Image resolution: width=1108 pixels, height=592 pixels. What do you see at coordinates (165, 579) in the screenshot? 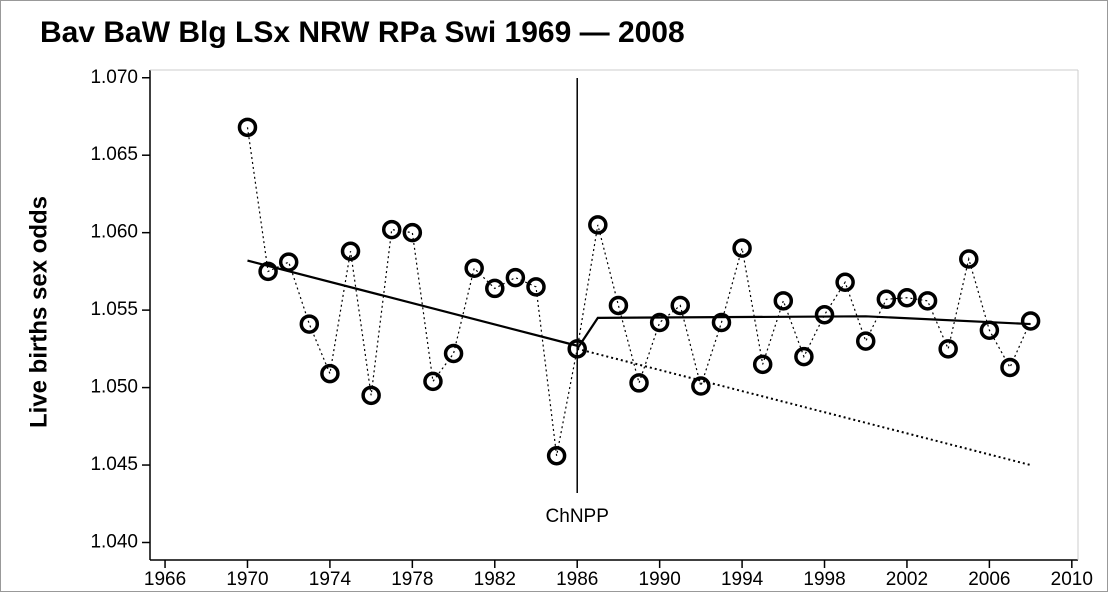
I see `x-tick-label: 1966` at bounding box center [165, 579].